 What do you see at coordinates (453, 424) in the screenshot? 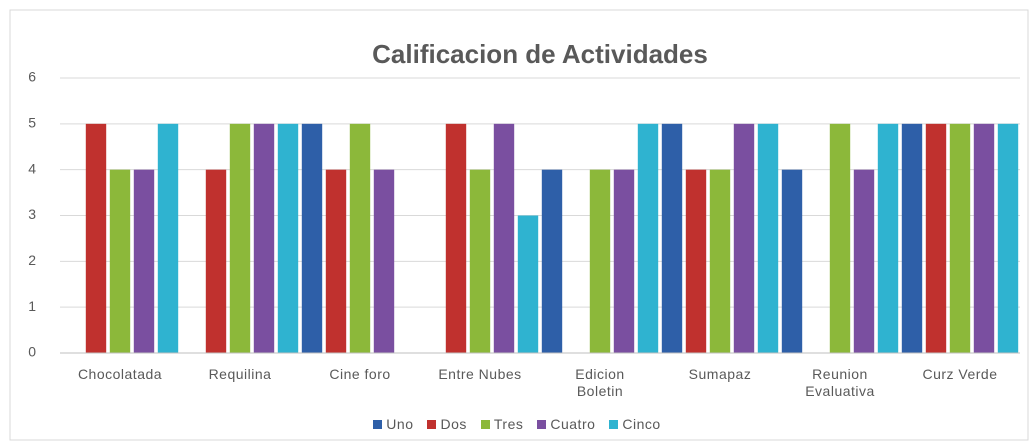
I see `legend-label: Dos` at bounding box center [453, 424].